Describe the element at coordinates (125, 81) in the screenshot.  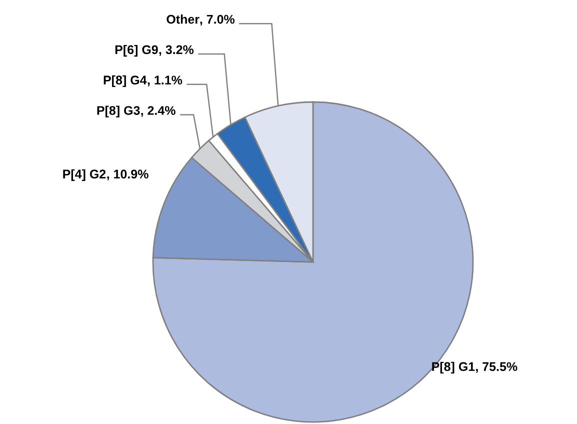
I see `slice-label: P[8] G4` at that location.